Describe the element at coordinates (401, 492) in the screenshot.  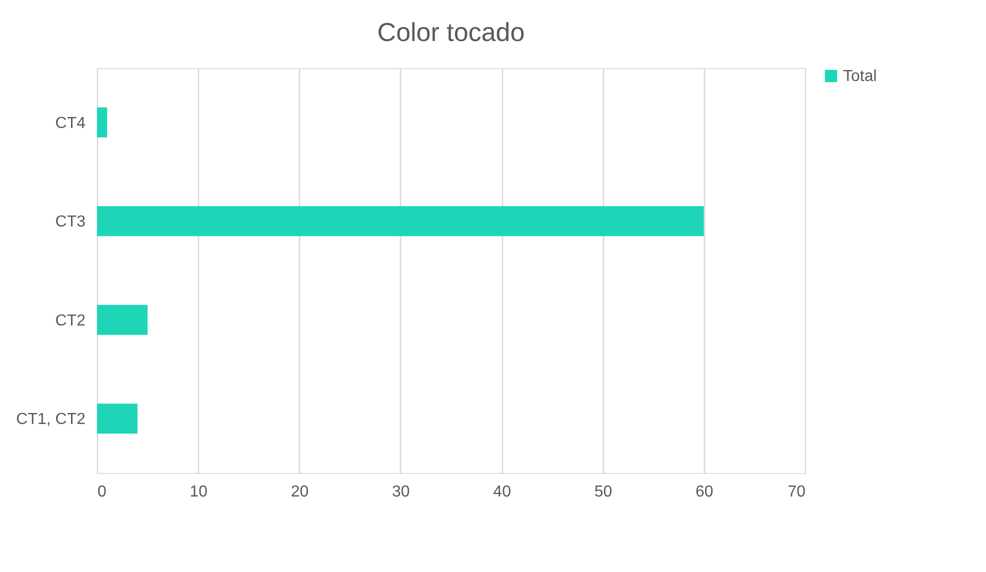
I see `x-tick-label: 30` at that location.